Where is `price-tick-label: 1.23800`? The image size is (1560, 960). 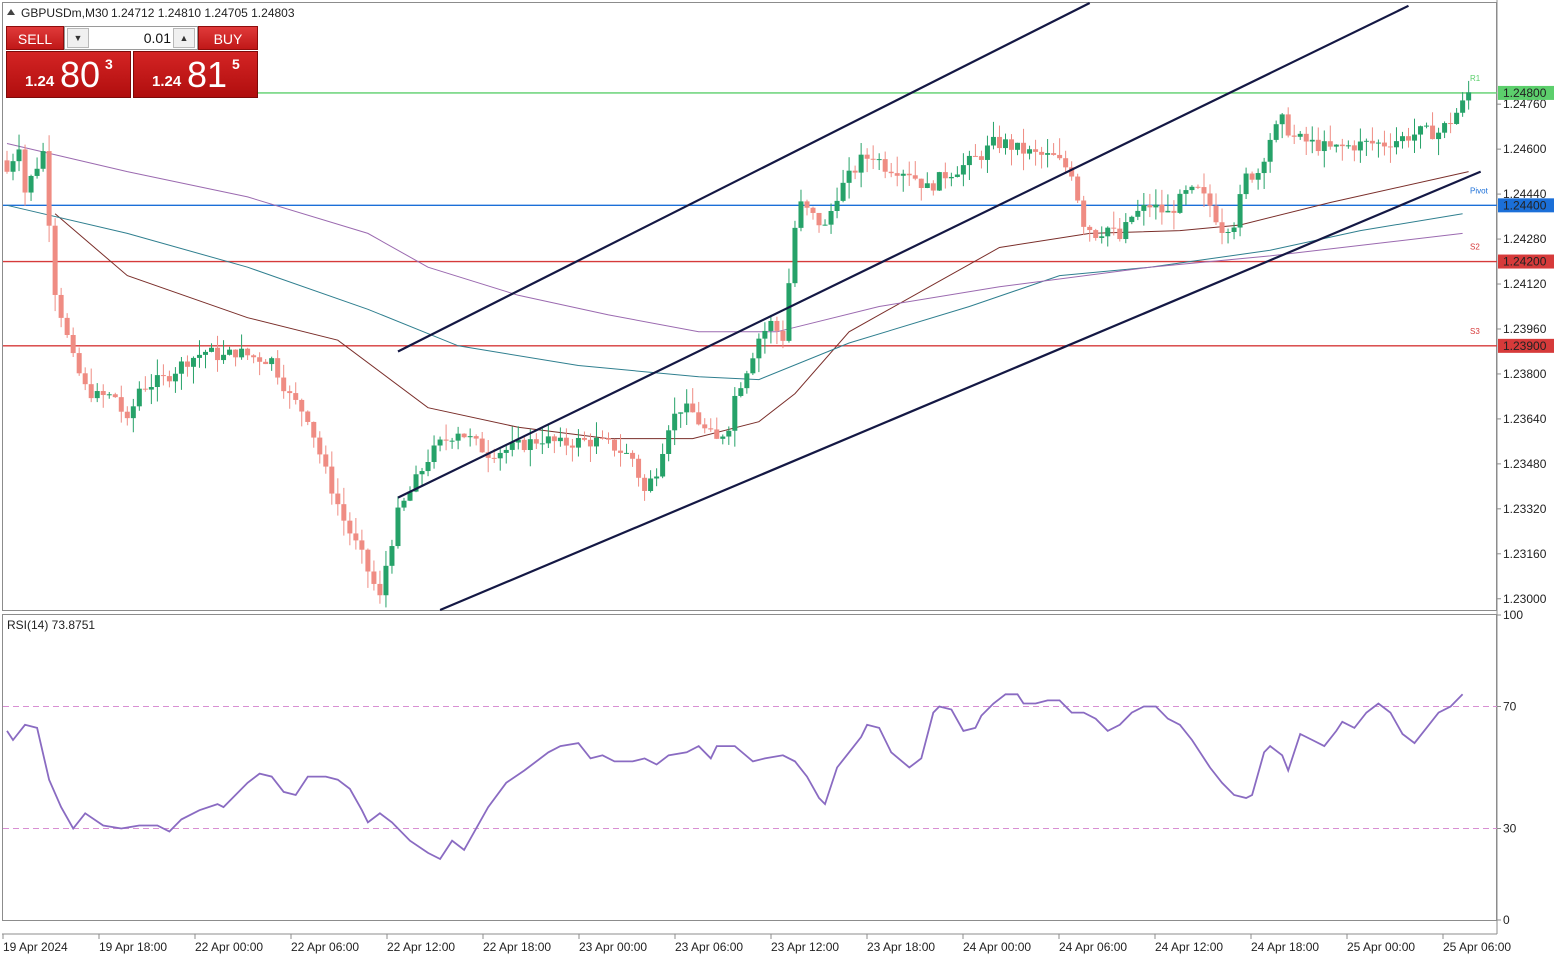 price-tick-label: 1.23800 is located at coordinates (1525, 374).